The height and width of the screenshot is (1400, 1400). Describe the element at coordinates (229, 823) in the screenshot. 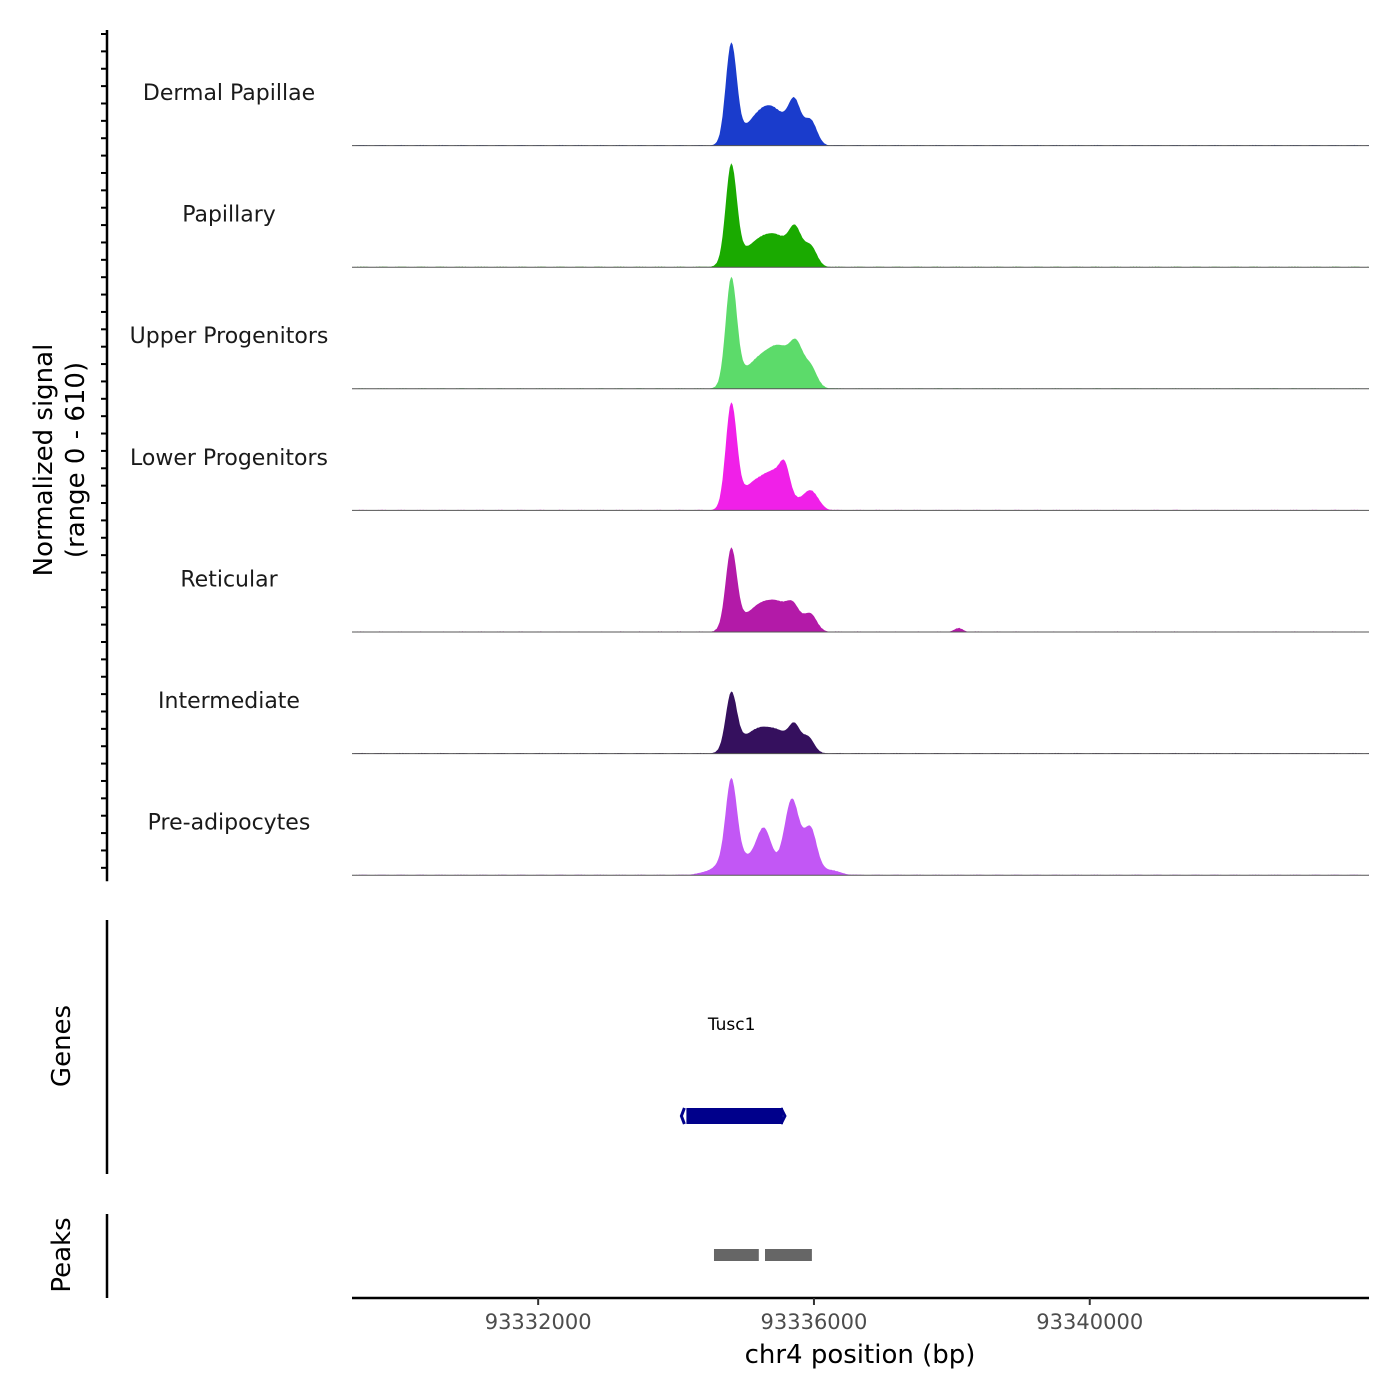

I see `track-label: Pre-adipocytes` at that location.